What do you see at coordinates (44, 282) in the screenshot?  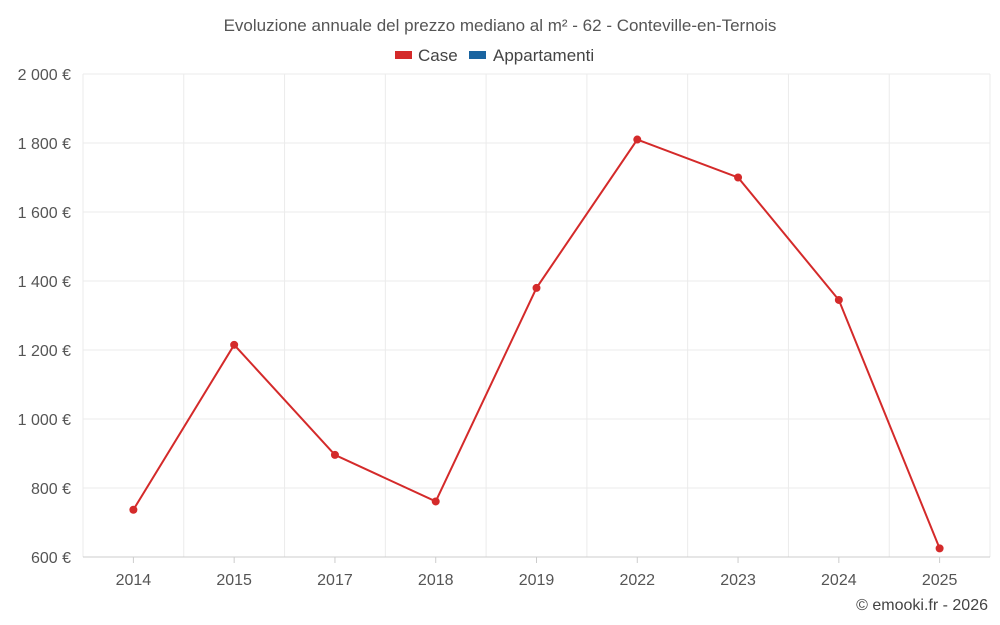 I see `y-tick-label: 1 400 €` at bounding box center [44, 282].